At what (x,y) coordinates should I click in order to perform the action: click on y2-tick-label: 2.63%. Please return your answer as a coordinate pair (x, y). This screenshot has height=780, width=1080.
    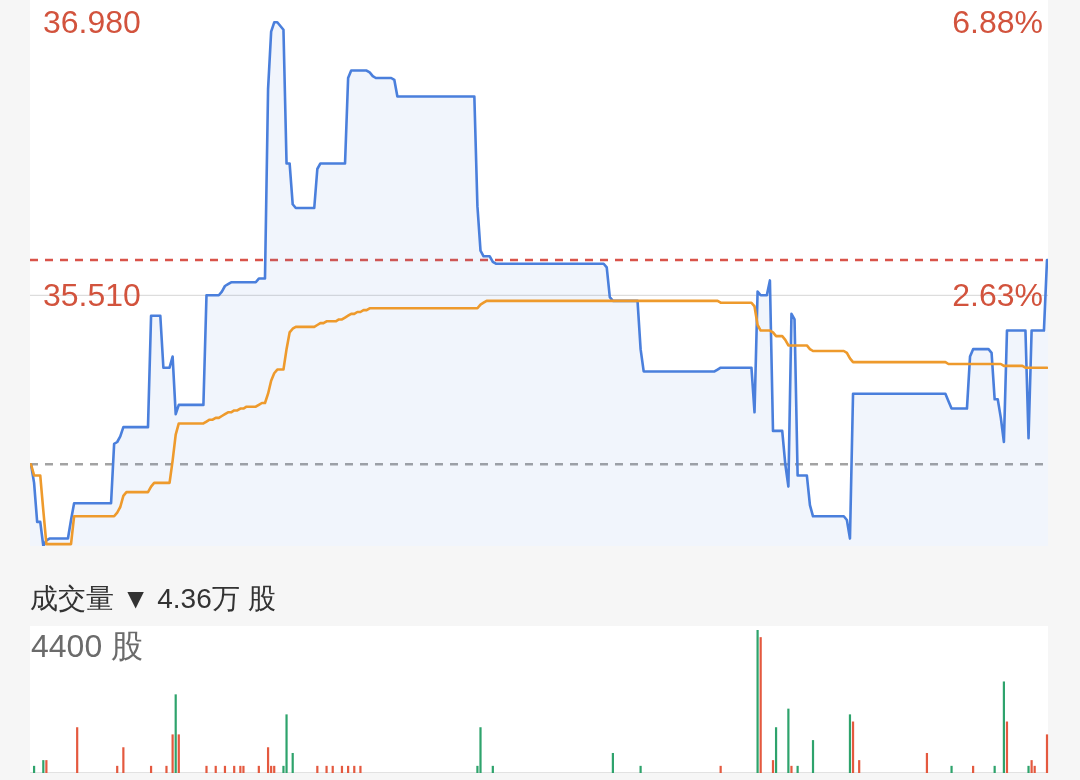
    Looking at the image, I should click on (997, 295).